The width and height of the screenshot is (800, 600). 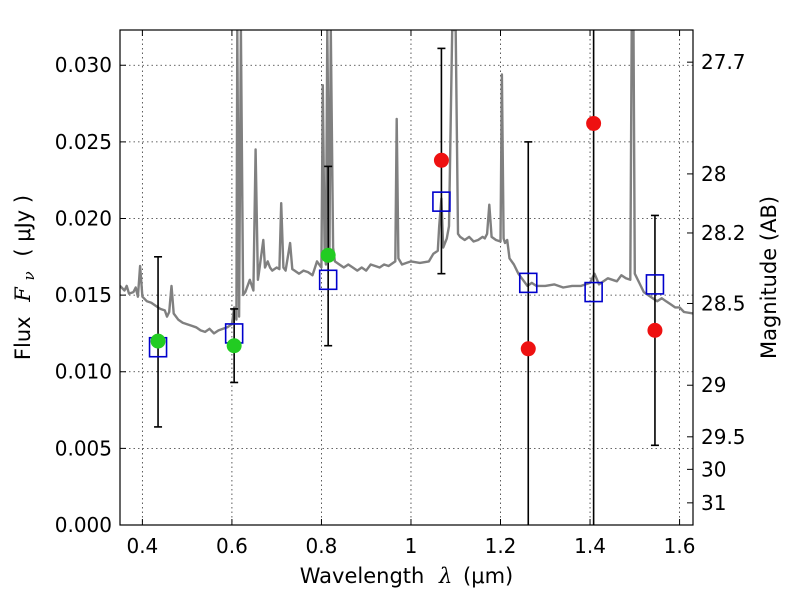 I want to click on right-tick-label: 28.5, so click(x=723, y=303).